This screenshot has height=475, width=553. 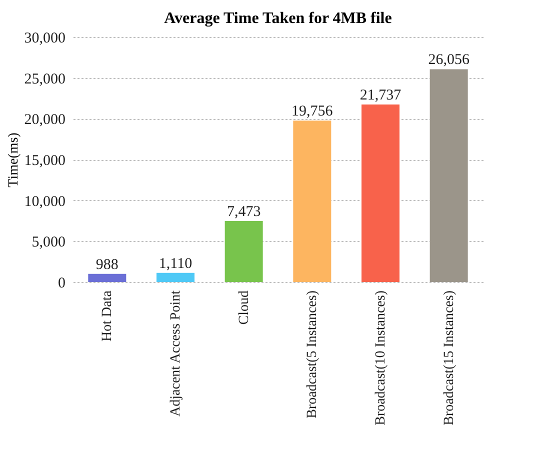 I want to click on x-tick-label: Broadcast(5 Instances), so click(x=312, y=354).